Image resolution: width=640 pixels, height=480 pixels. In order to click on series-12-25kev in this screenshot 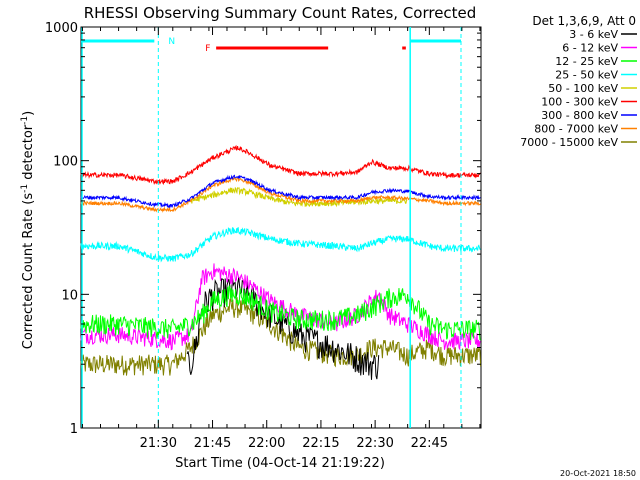, I will do `click(280, 313)`.